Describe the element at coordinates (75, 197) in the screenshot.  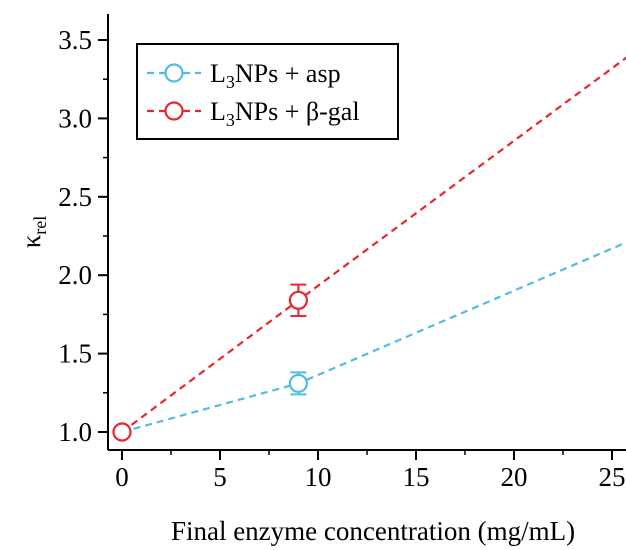
I see `y-tick-label: 2.5` at that location.